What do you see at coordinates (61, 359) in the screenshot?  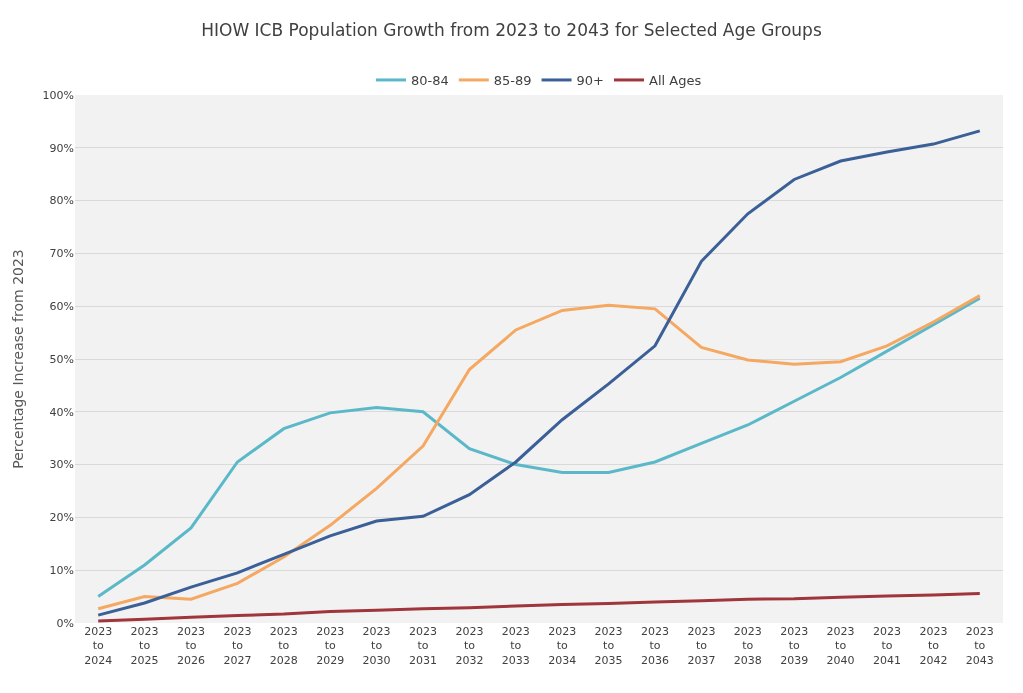 I see `y-tick-label: 50%` at bounding box center [61, 359].